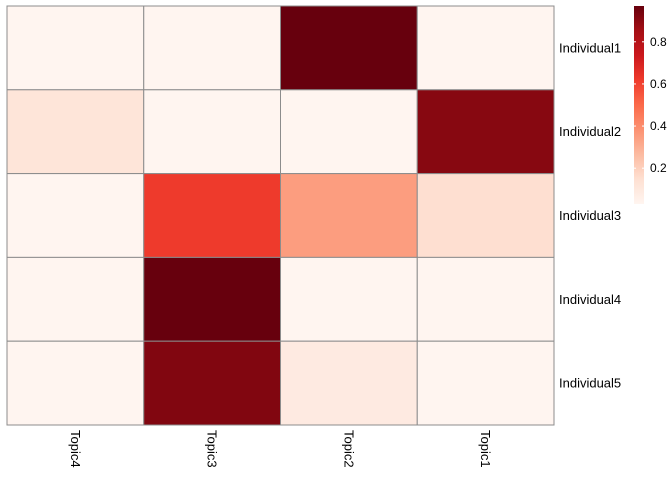  I want to click on colorbar-gradient, so click(639, 105).